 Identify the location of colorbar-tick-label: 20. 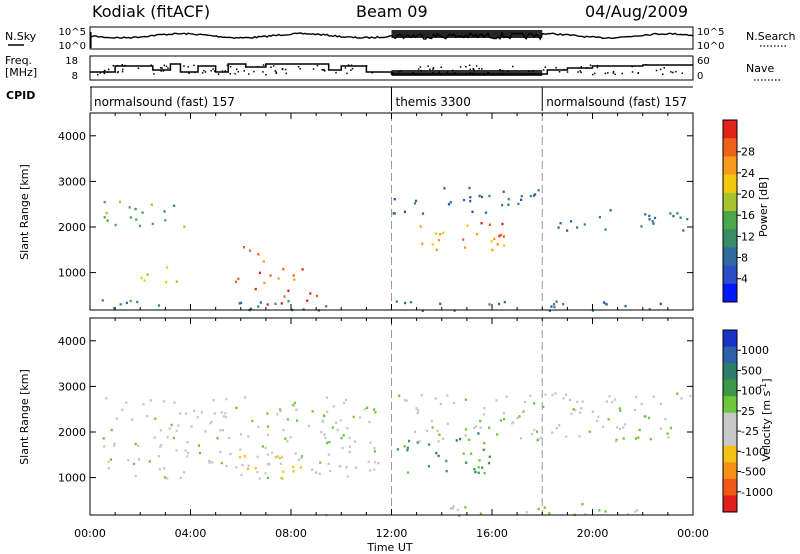
(748, 194).